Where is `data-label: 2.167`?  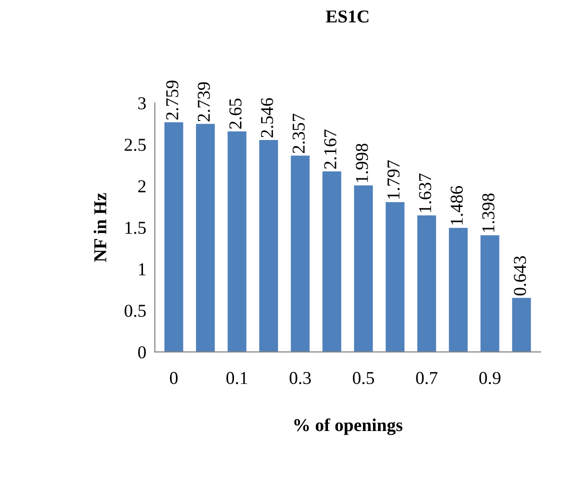 data-label: 2.167 is located at coordinates (330, 149).